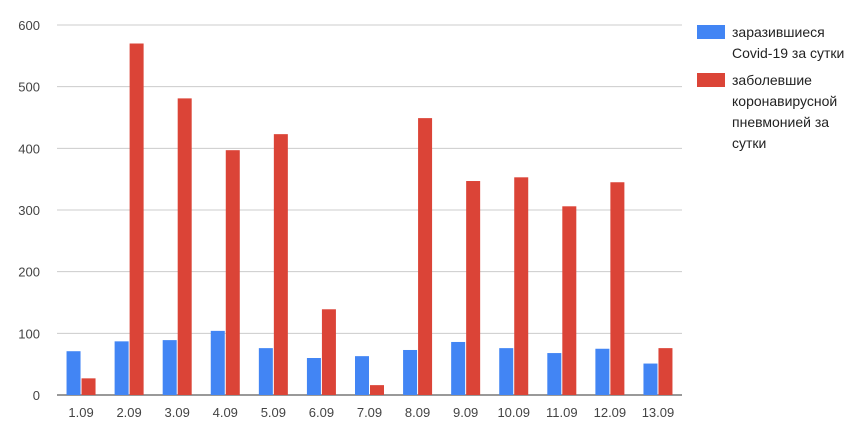 The width and height of the screenshot is (858, 429). What do you see at coordinates (328, 352) in the screenshot?
I see `bar-pneumonia-6.09` at bounding box center [328, 352].